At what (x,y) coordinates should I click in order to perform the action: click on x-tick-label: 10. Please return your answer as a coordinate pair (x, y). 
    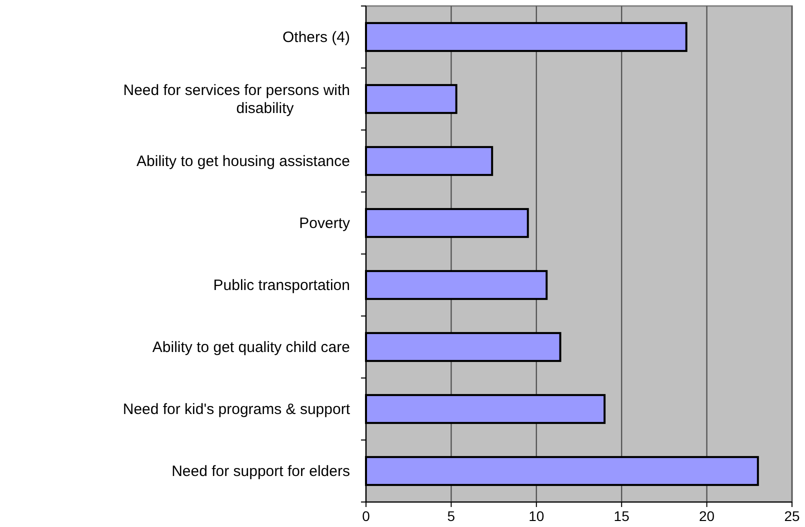
    Looking at the image, I should click on (536, 516).